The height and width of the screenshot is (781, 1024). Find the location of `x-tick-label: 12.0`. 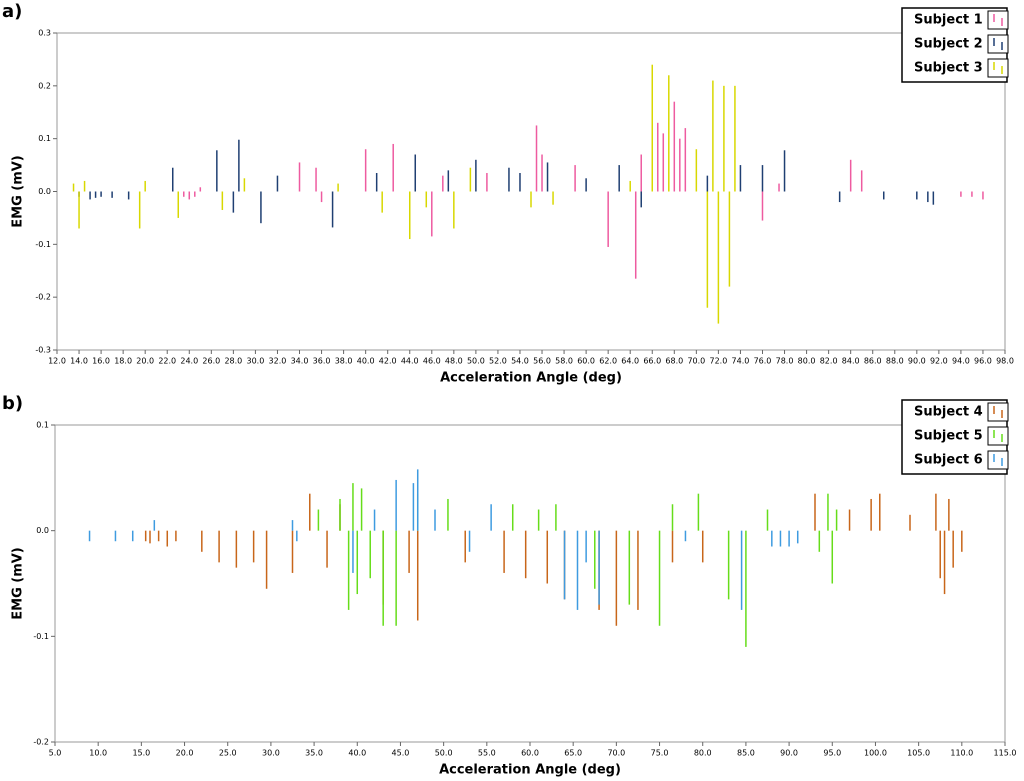

x-tick-label: 12.0 is located at coordinates (57, 361).